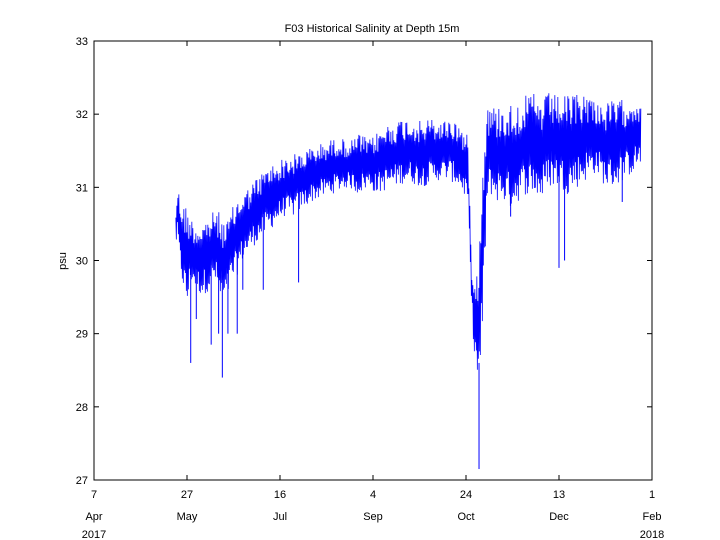 The image size is (720, 540). I want to click on x-tick-day: 1, so click(652, 495).